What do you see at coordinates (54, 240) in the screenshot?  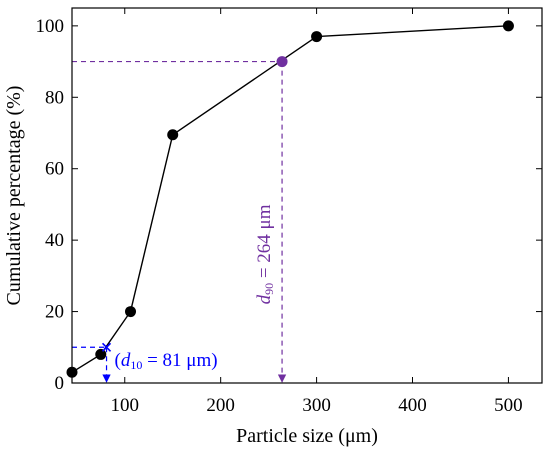 I see `y-tick-label: 40` at bounding box center [54, 240].